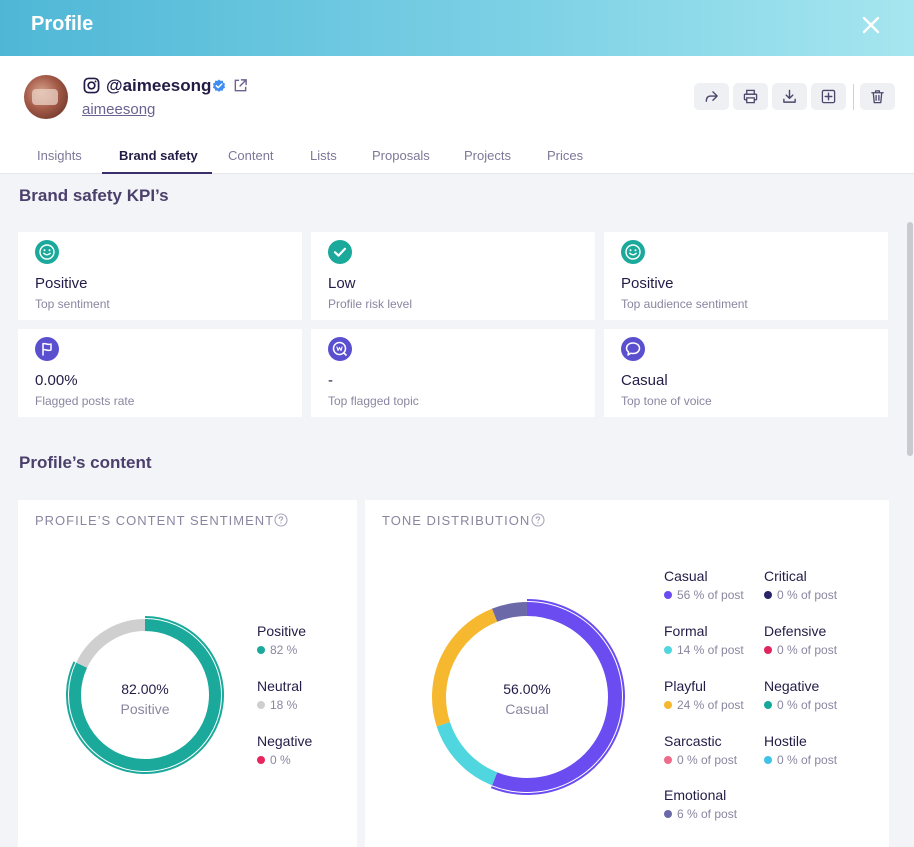 The height and width of the screenshot is (847, 914). Describe the element at coordinates (47, 349) in the screenshot. I see `flag-icon` at that location.